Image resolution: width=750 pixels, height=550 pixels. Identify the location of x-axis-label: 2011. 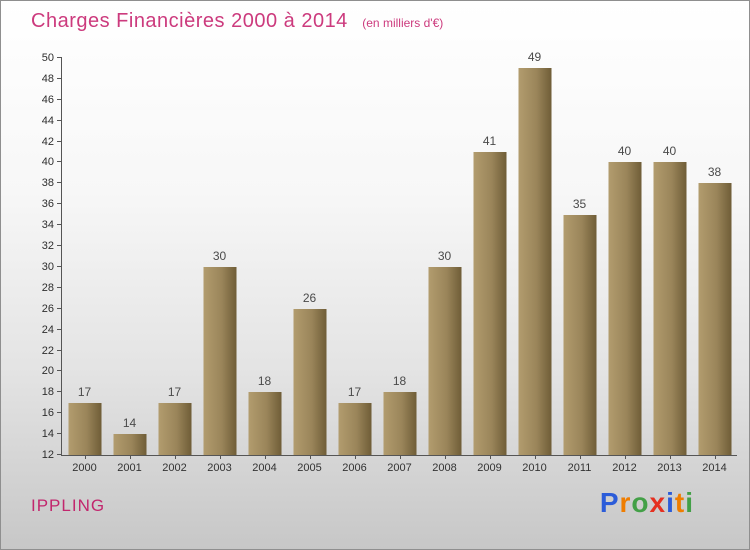
(579, 468).